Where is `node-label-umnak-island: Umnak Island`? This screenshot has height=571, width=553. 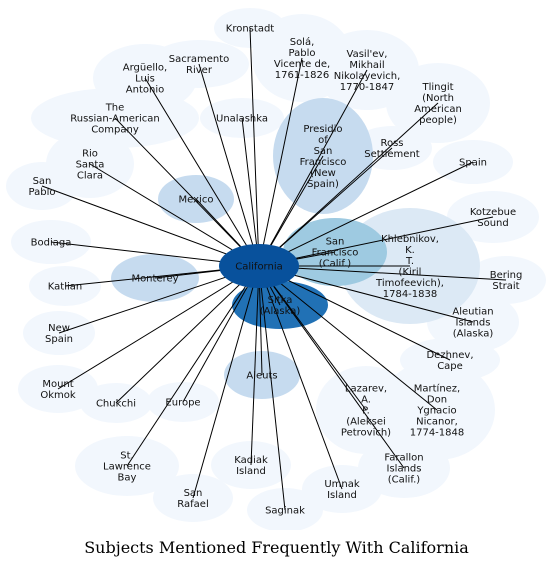
node-label-umnak-island: Umnak Island is located at coordinates (342, 490).